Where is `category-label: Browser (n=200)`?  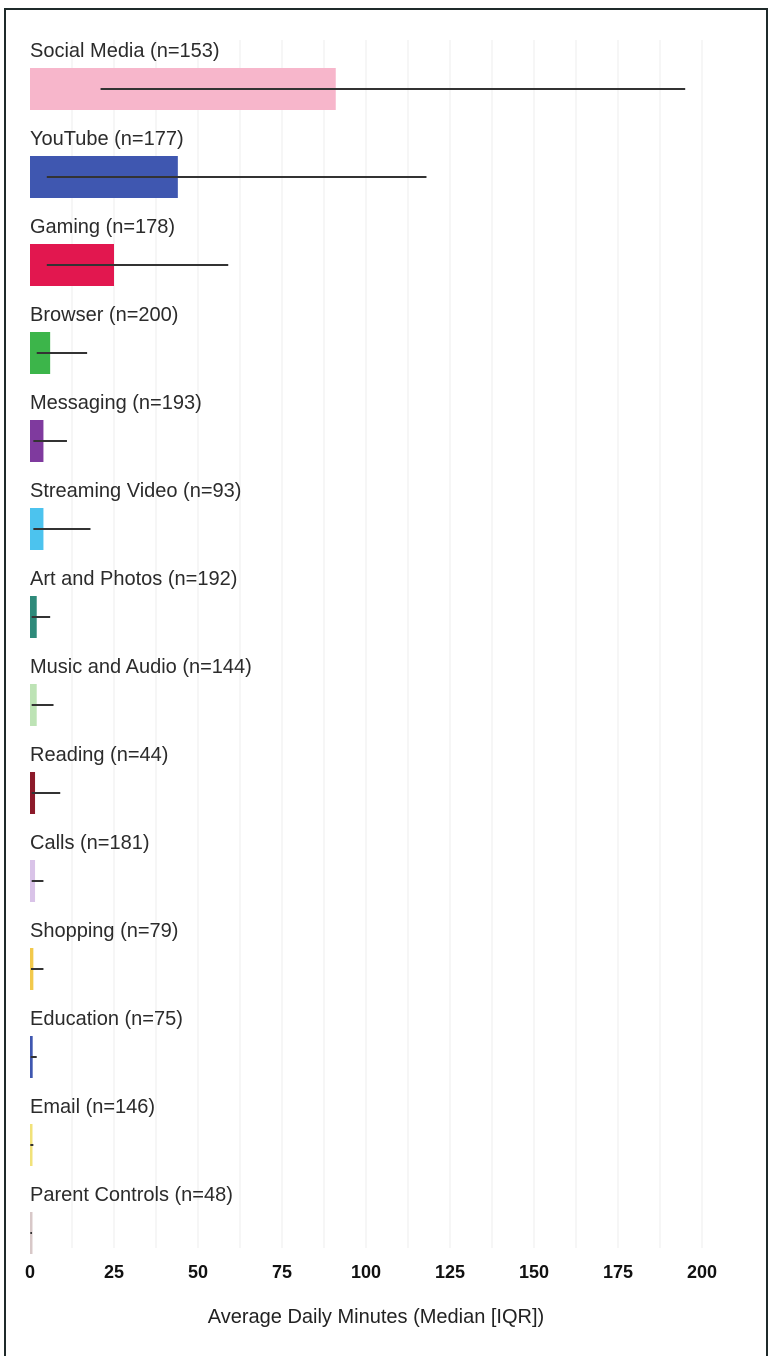
category-label: Browser (n=200) is located at coordinates (104, 315).